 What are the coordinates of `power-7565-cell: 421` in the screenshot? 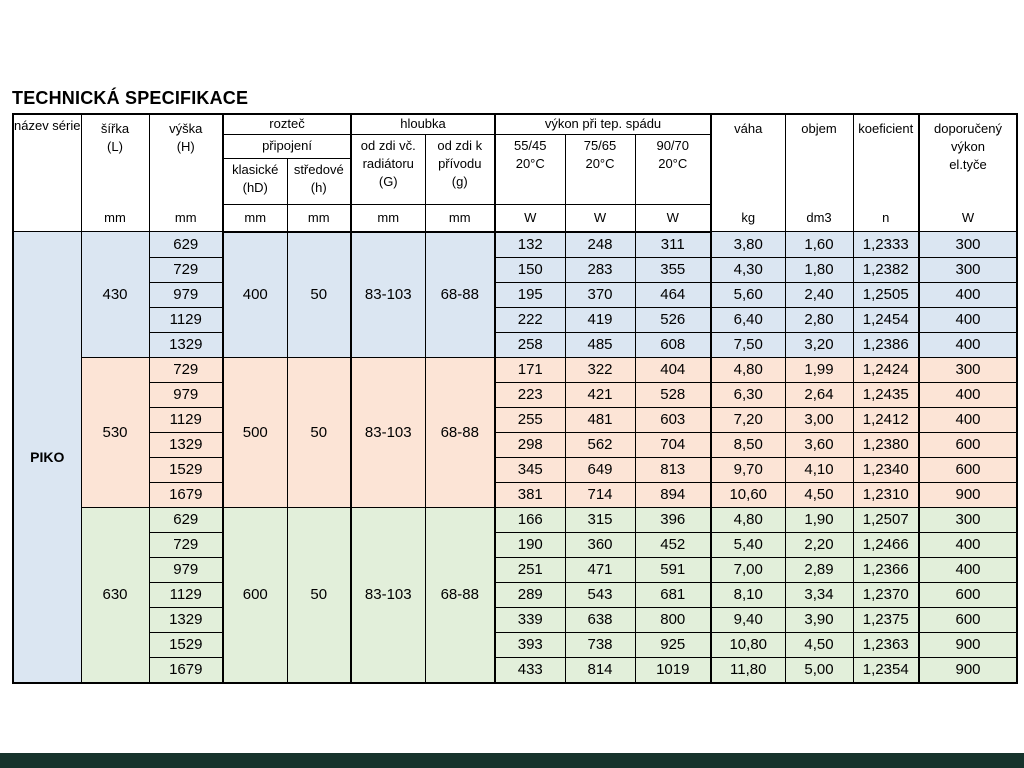 It's located at (600, 394).